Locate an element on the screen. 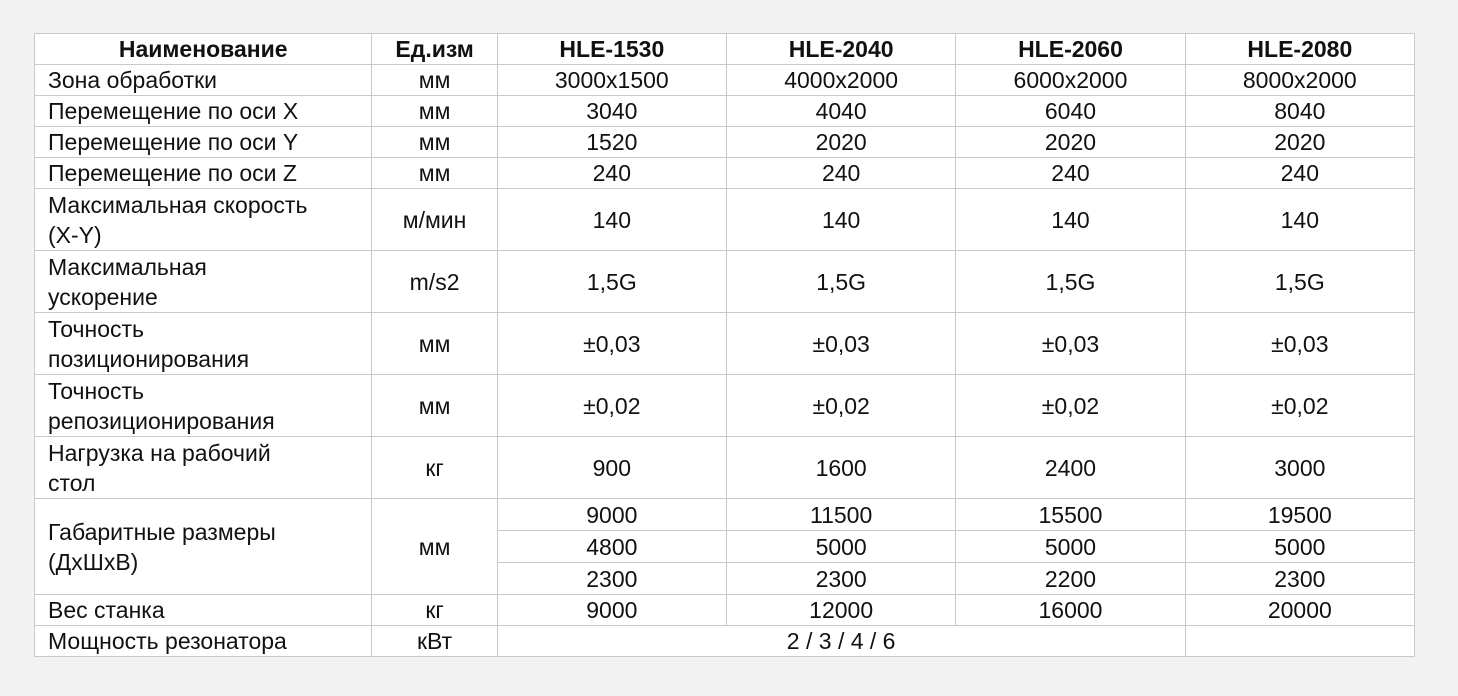 The image size is (1458, 696). table-cell-empty is located at coordinates (1300, 641).